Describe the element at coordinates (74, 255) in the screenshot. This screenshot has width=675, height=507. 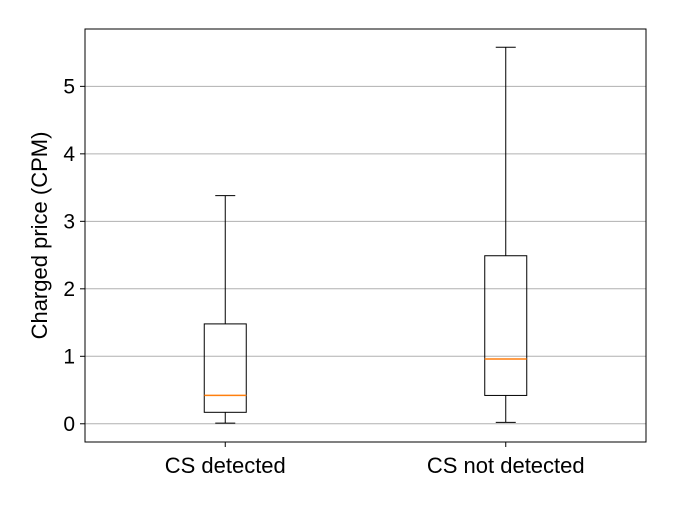
I see `y-axis-ticks: 0 1 2 3 4 5` at that location.